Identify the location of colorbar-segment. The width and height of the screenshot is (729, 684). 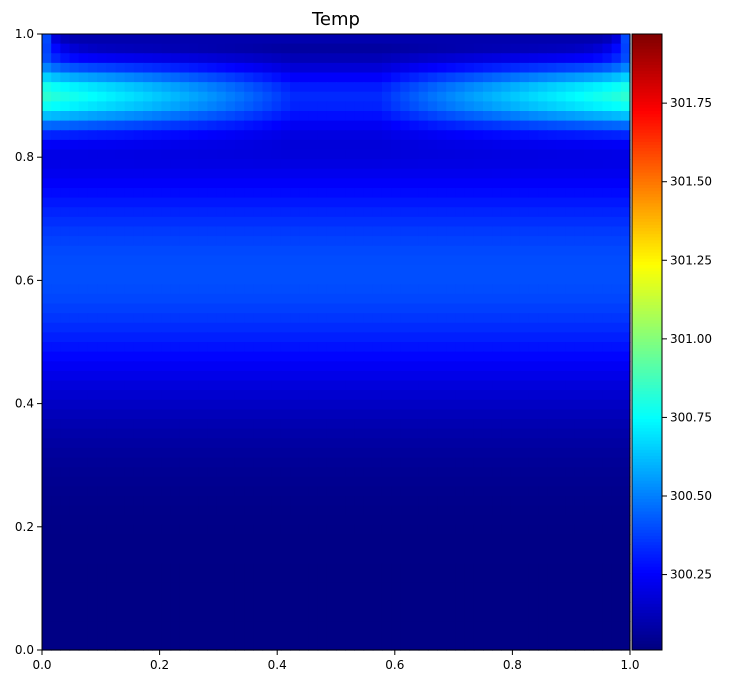
(647, 611).